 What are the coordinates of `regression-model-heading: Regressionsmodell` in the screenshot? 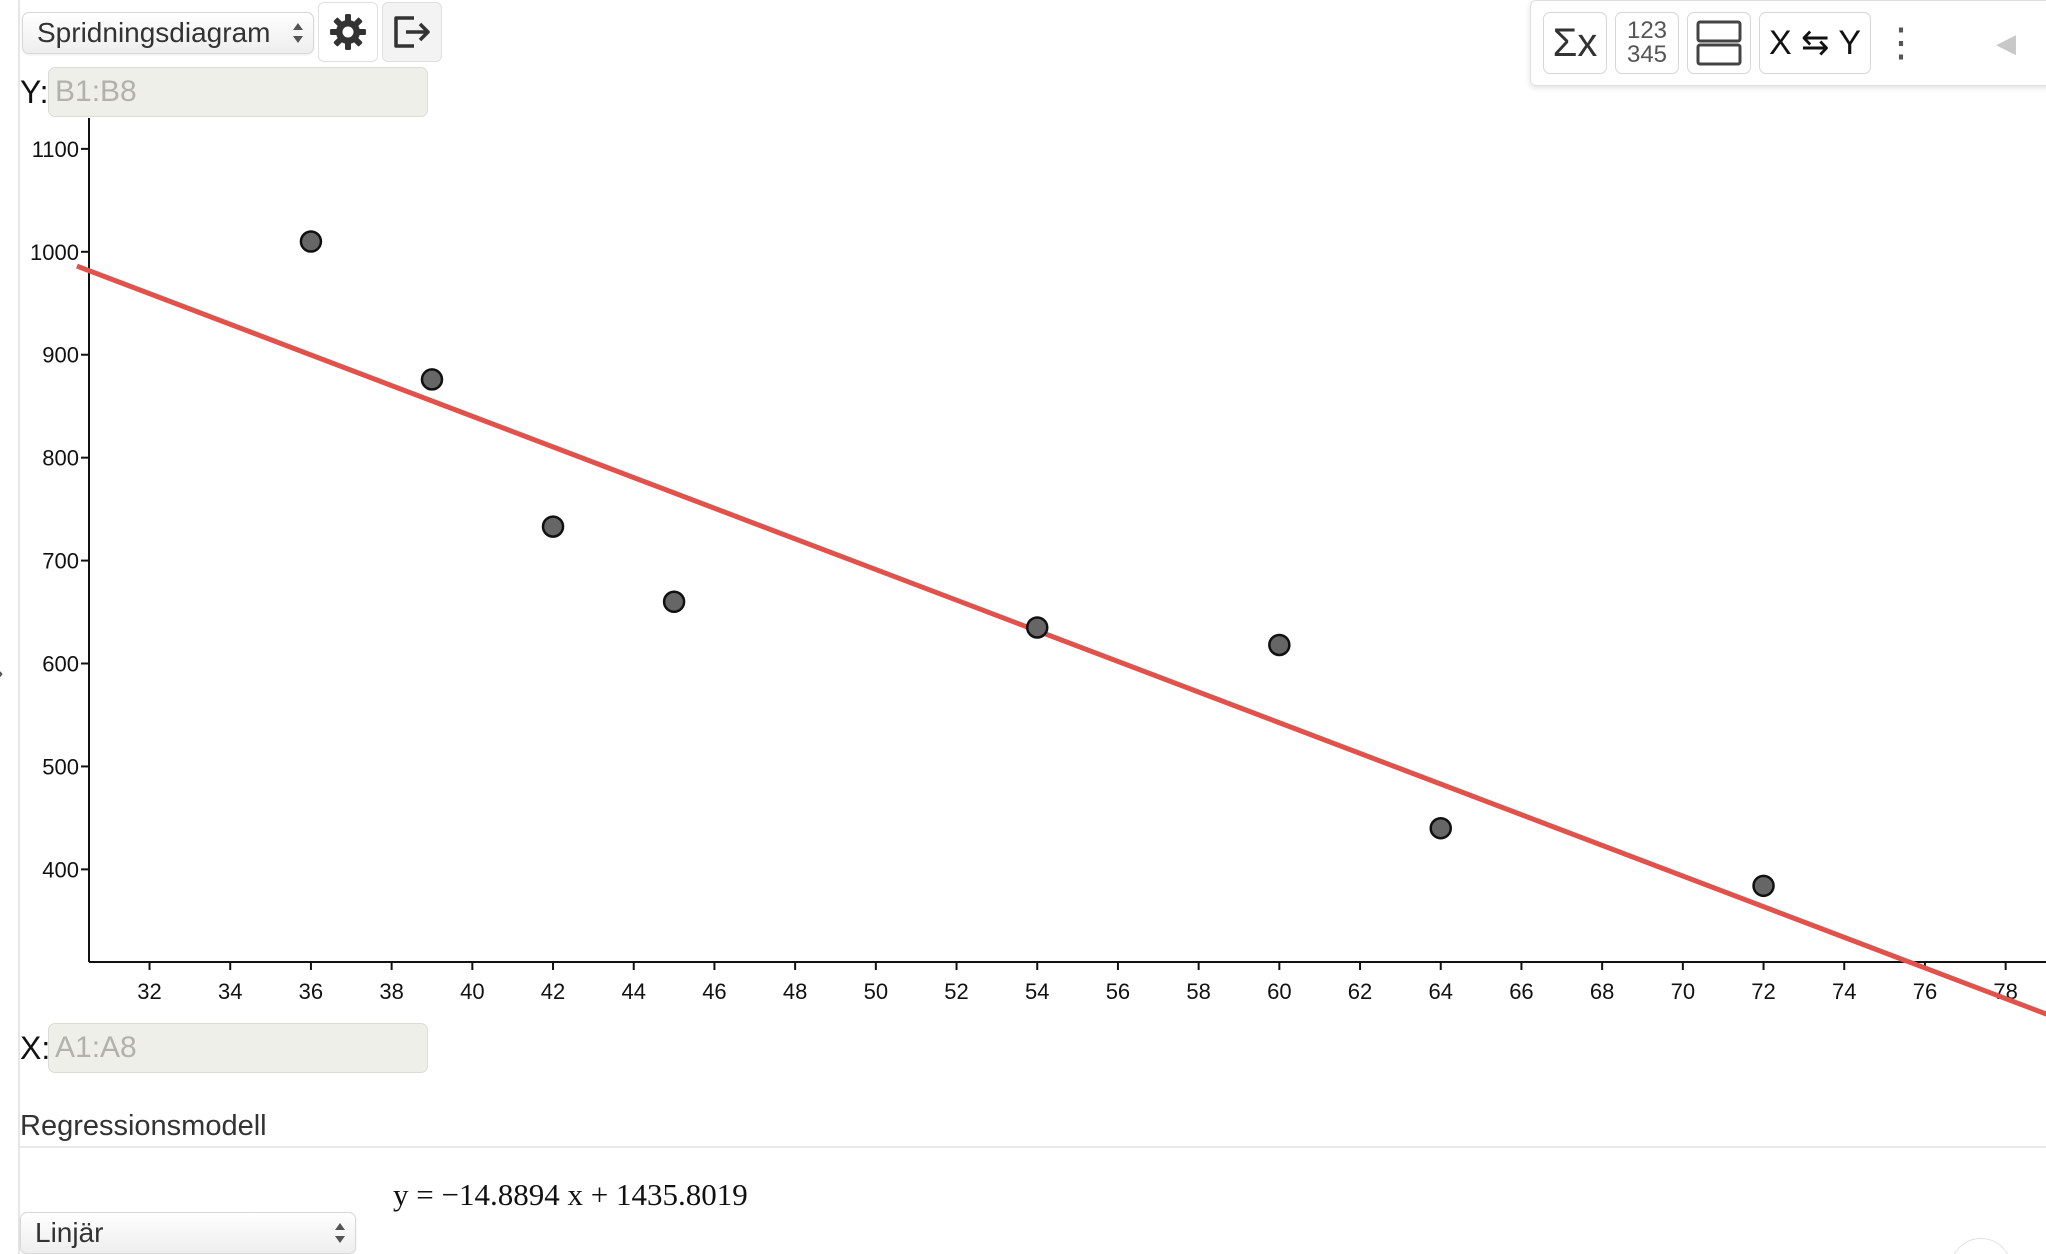 It's located at (143, 1126).